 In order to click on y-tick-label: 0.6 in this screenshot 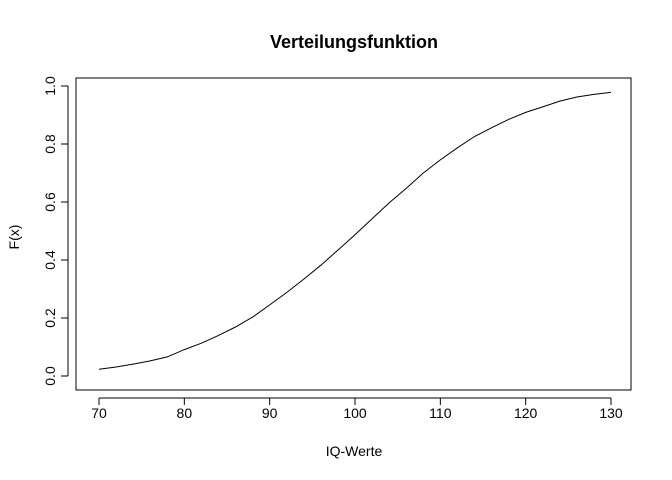, I will do `click(50, 202)`.